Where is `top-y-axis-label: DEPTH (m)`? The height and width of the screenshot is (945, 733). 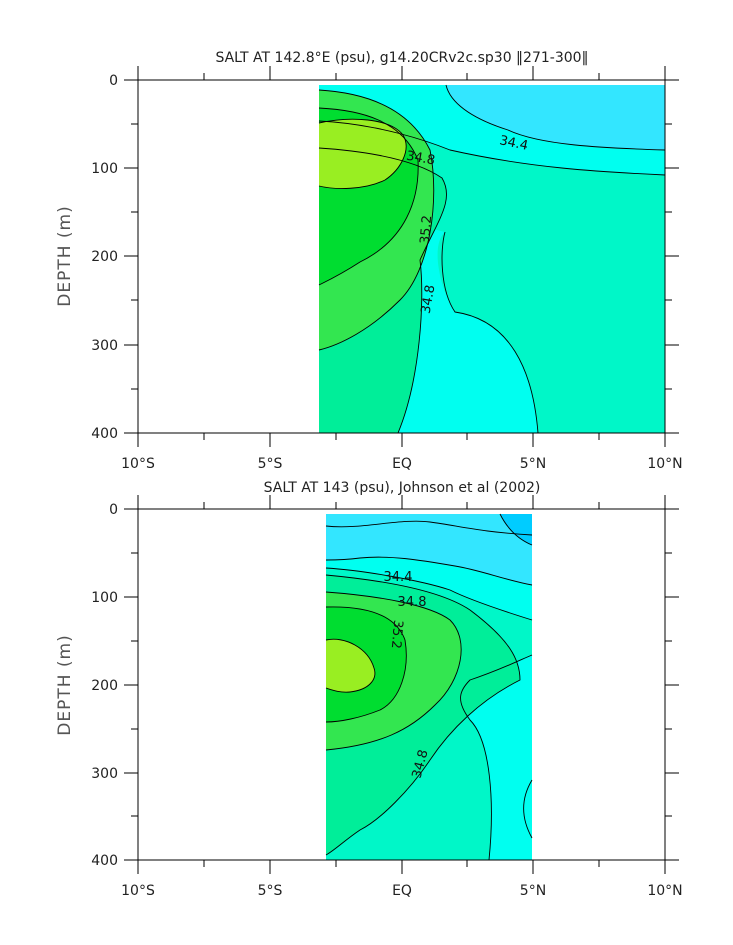
top-y-axis-label: DEPTH (m) is located at coordinates (65, 255).